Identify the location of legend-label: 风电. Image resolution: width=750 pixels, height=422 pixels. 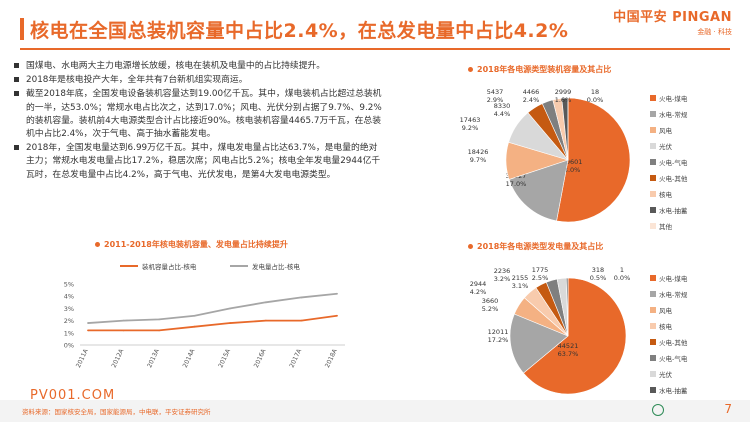
(665, 311).